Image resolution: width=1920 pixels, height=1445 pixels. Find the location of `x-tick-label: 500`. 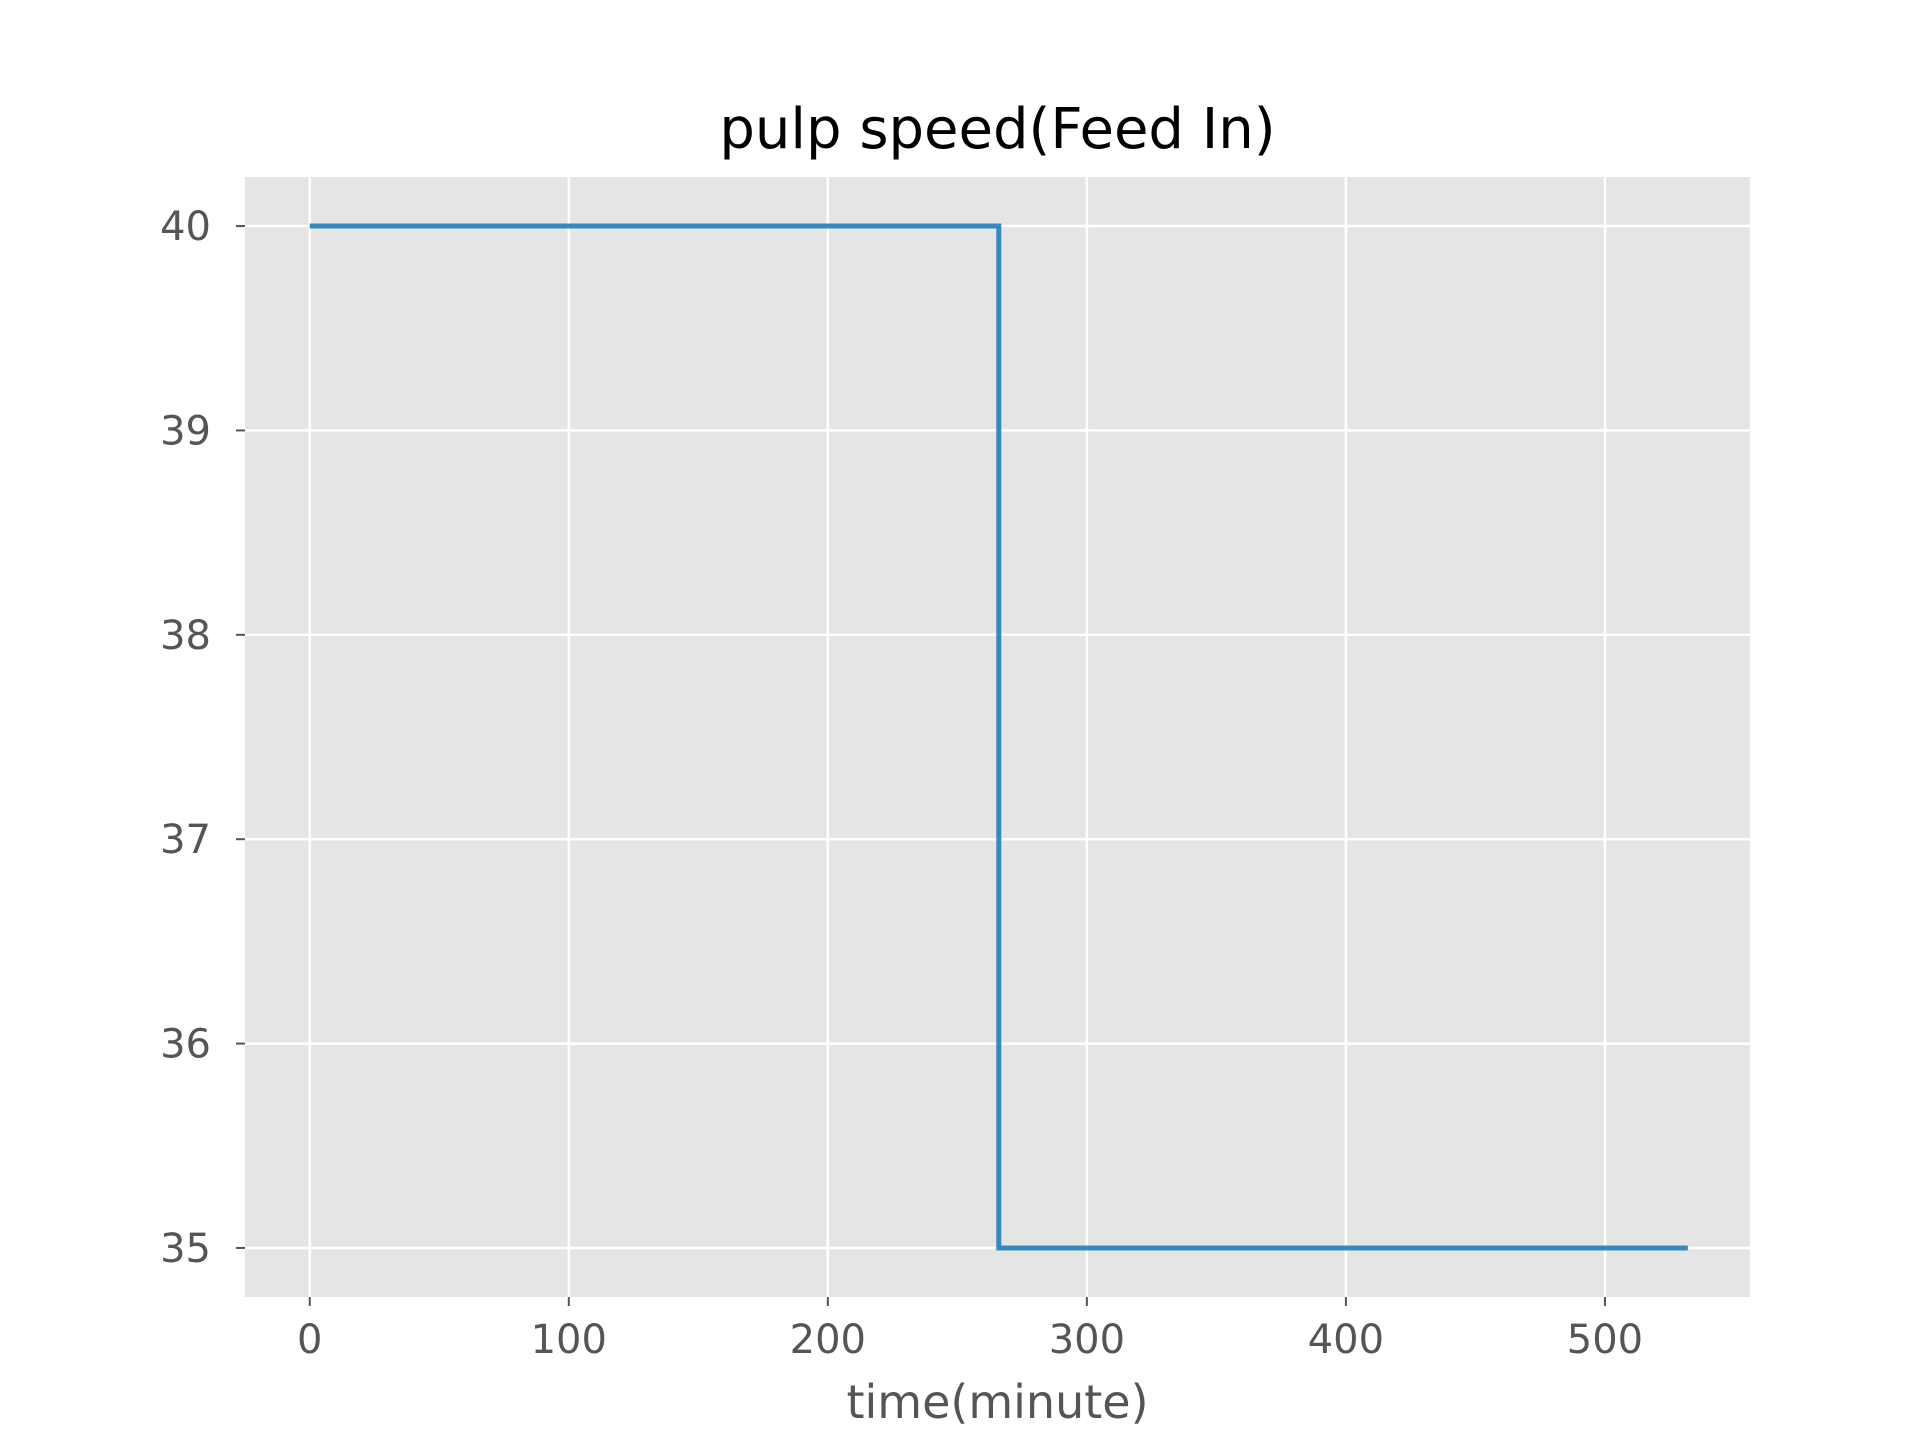

x-tick-label: 500 is located at coordinates (1605, 1340).